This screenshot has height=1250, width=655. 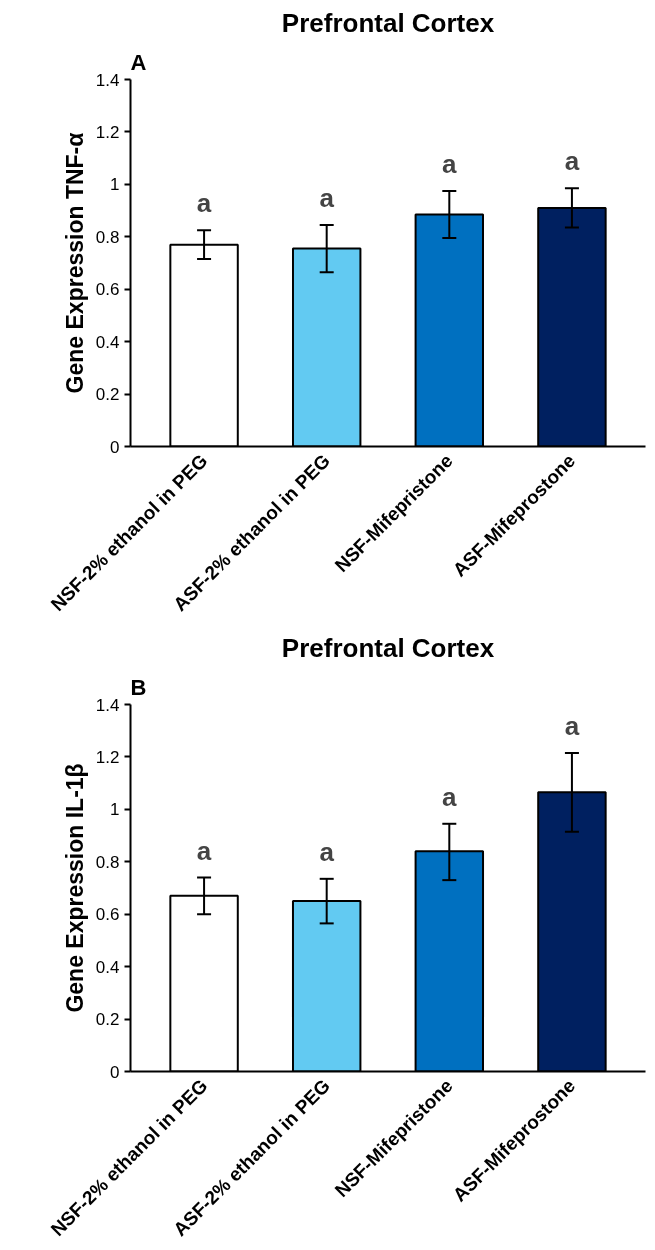 What do you see at coordinates (138, 62) in the screenshot?
I see `text: A` at bounding box center [138, 62].